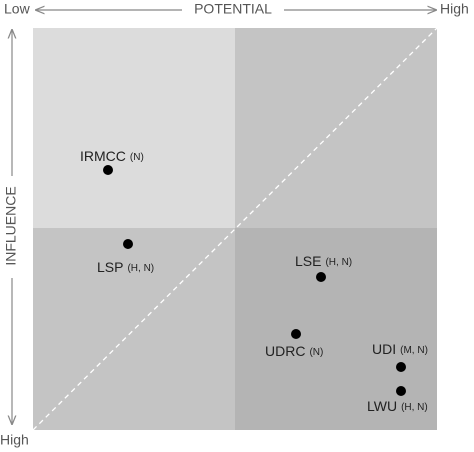  What do you see at coordinates (233, 9) in the screenshot?
I see `x-title: POTENTIAL` at bounding box center [233, 9].